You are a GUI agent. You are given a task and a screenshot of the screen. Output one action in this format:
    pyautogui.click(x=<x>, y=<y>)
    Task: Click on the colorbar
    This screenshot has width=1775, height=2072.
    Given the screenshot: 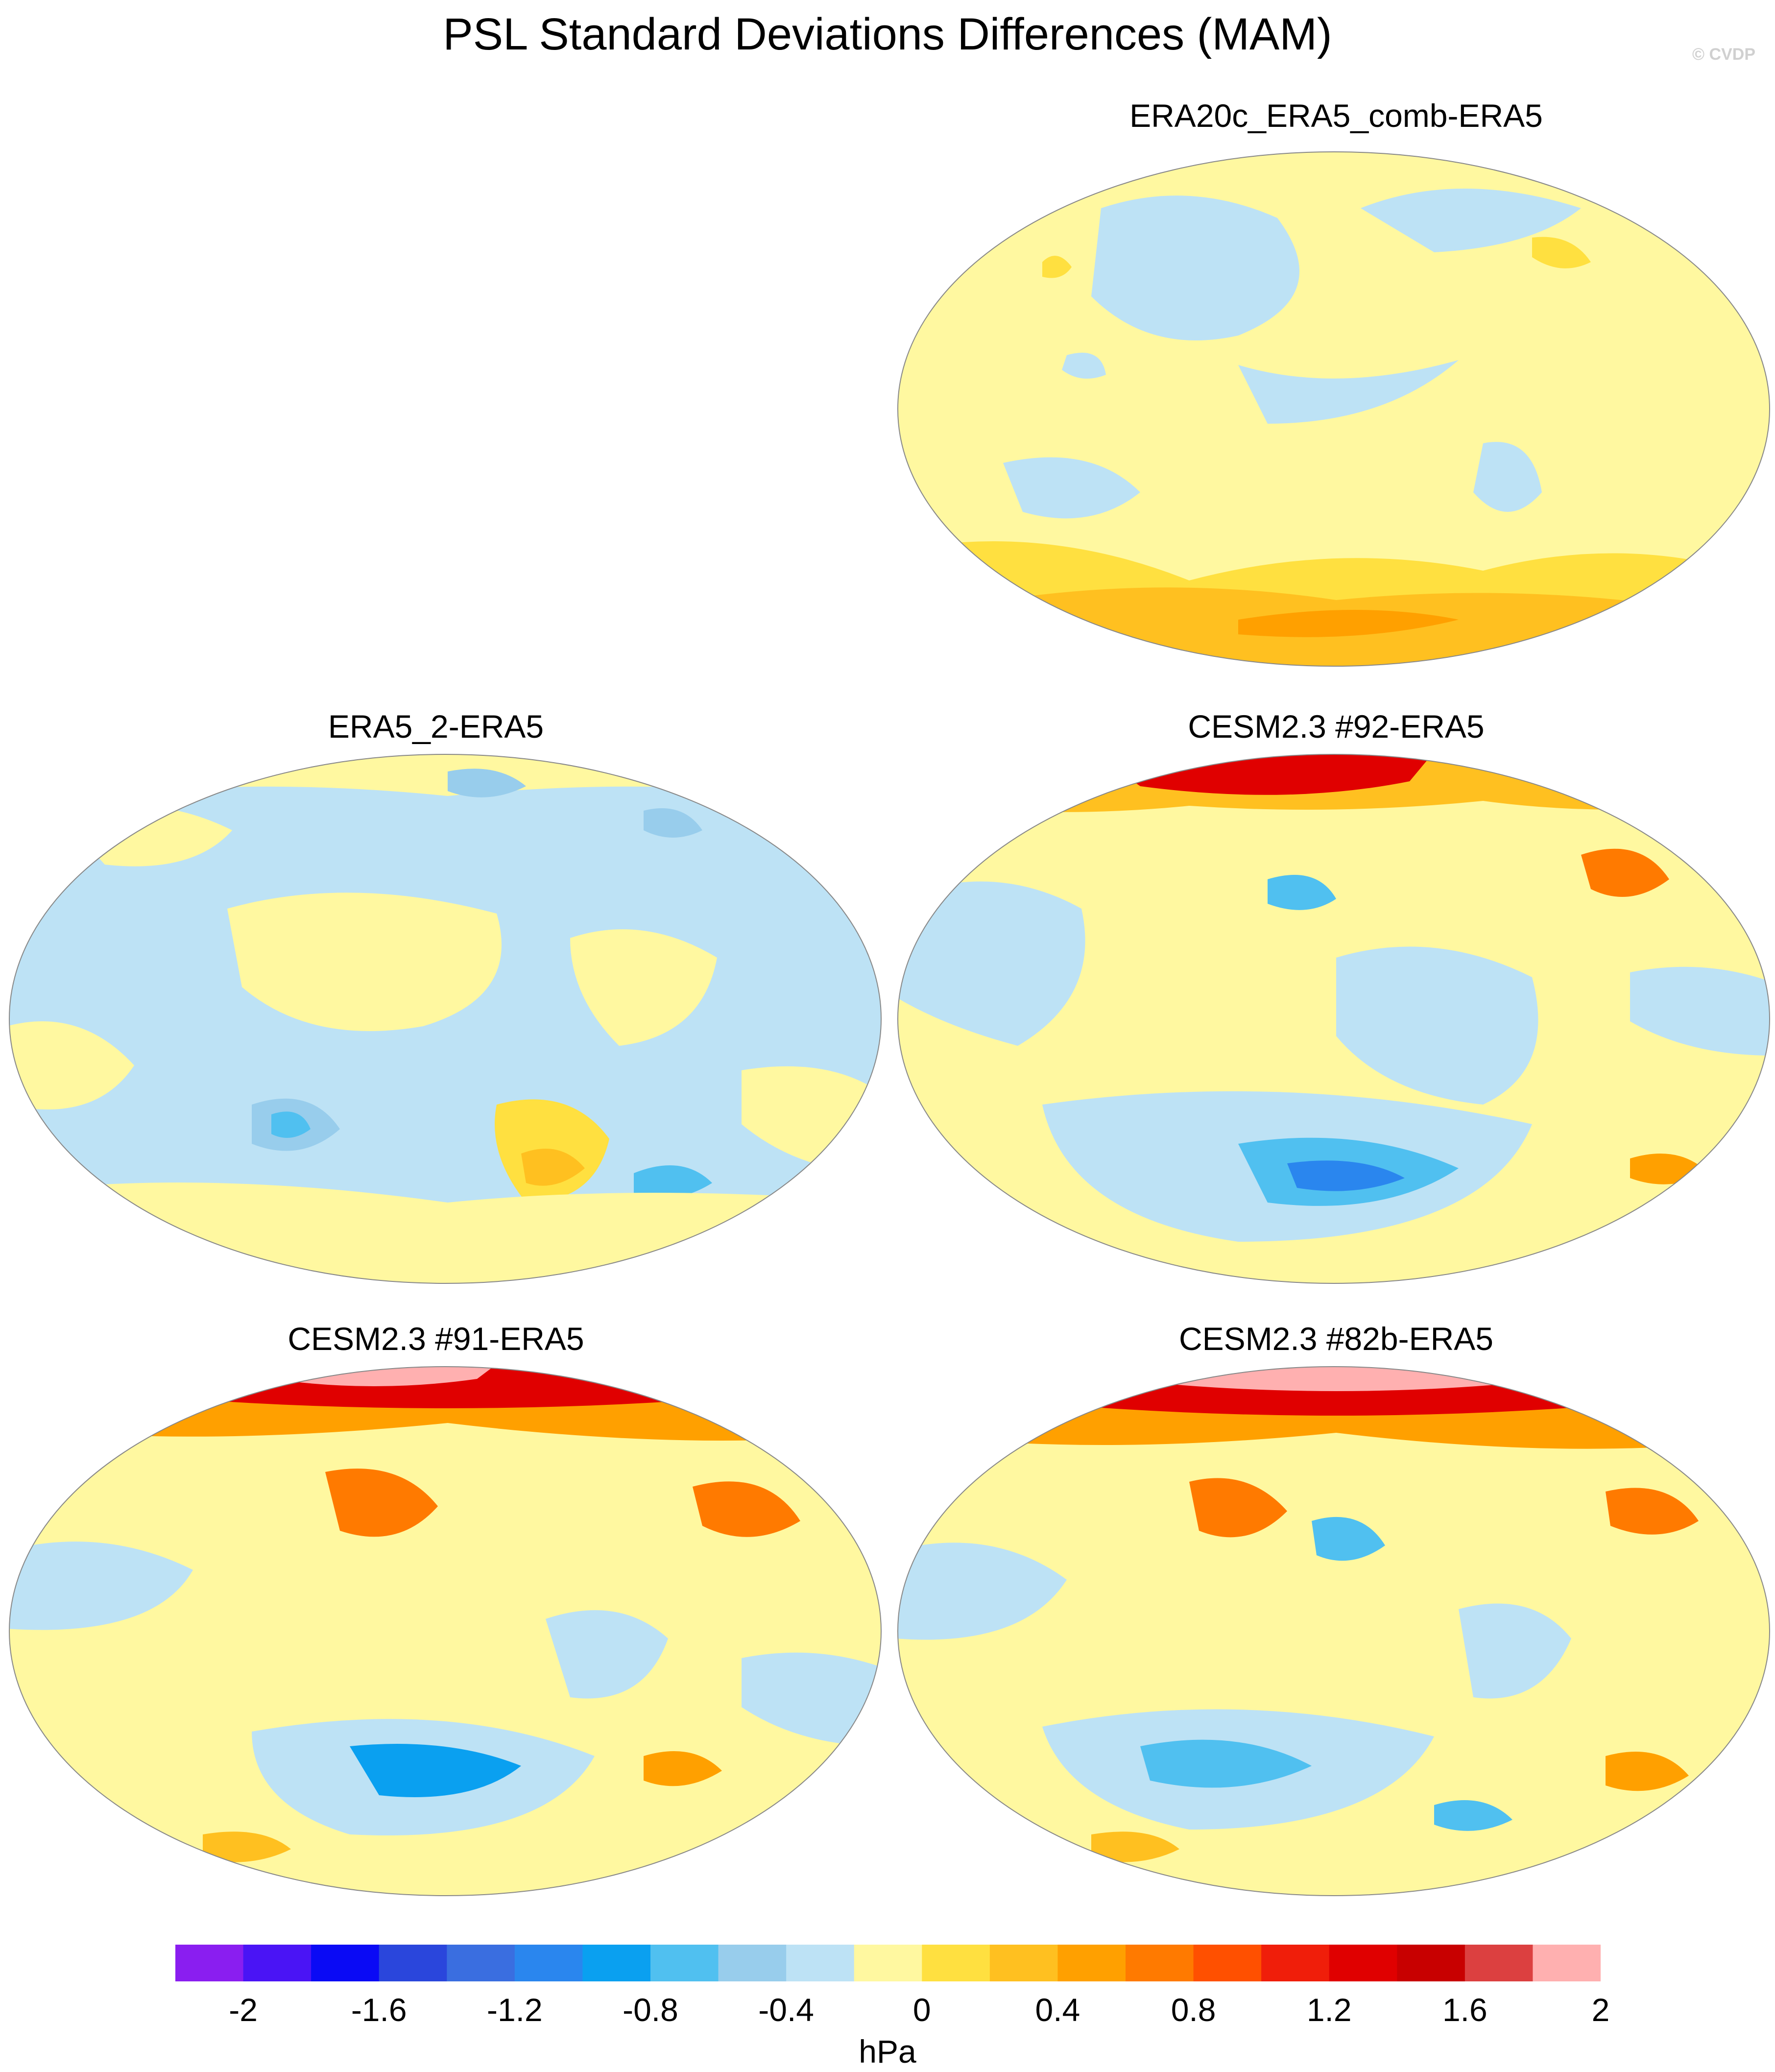 What is the action you would take?
    pyautogui.click(x=888, y=1963)
    